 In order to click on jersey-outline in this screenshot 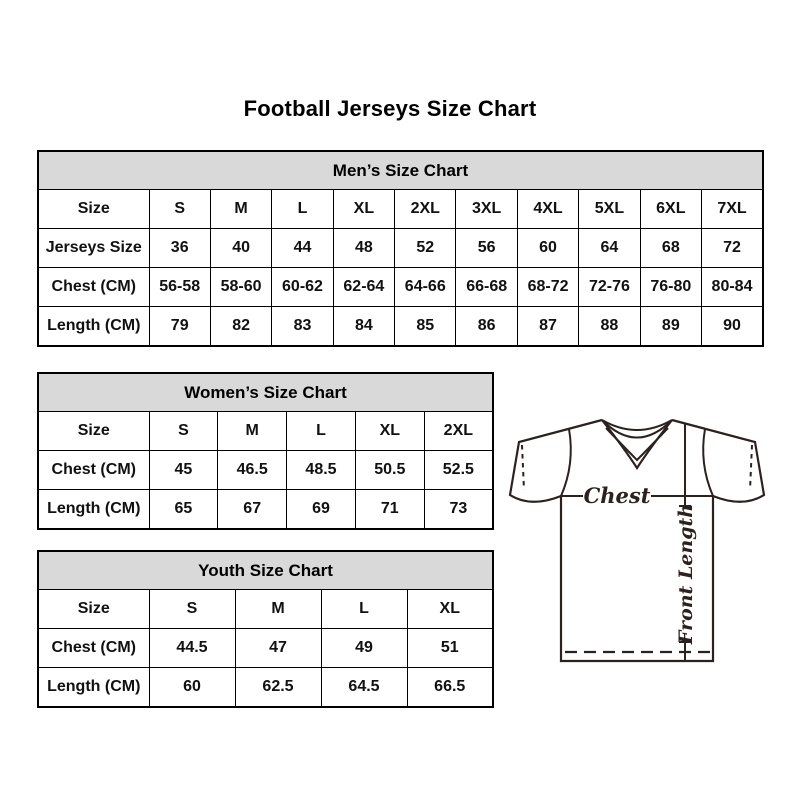, I will do `click(637, 540)`.